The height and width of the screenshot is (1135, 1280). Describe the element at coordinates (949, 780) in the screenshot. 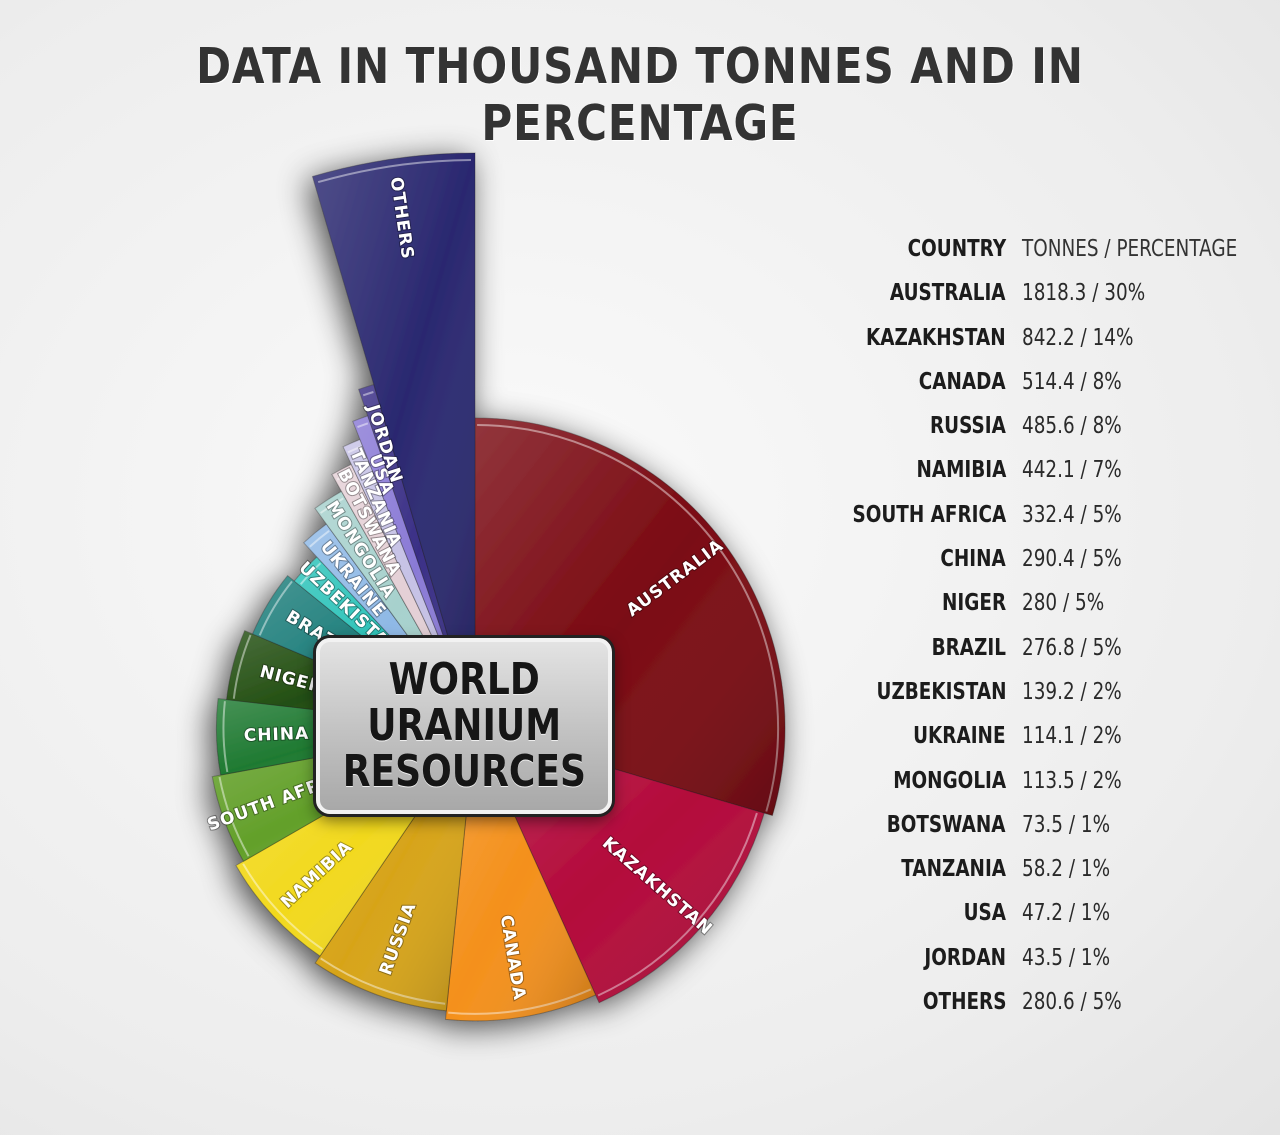

I see `legend-country: MONGOLIA` at that location.